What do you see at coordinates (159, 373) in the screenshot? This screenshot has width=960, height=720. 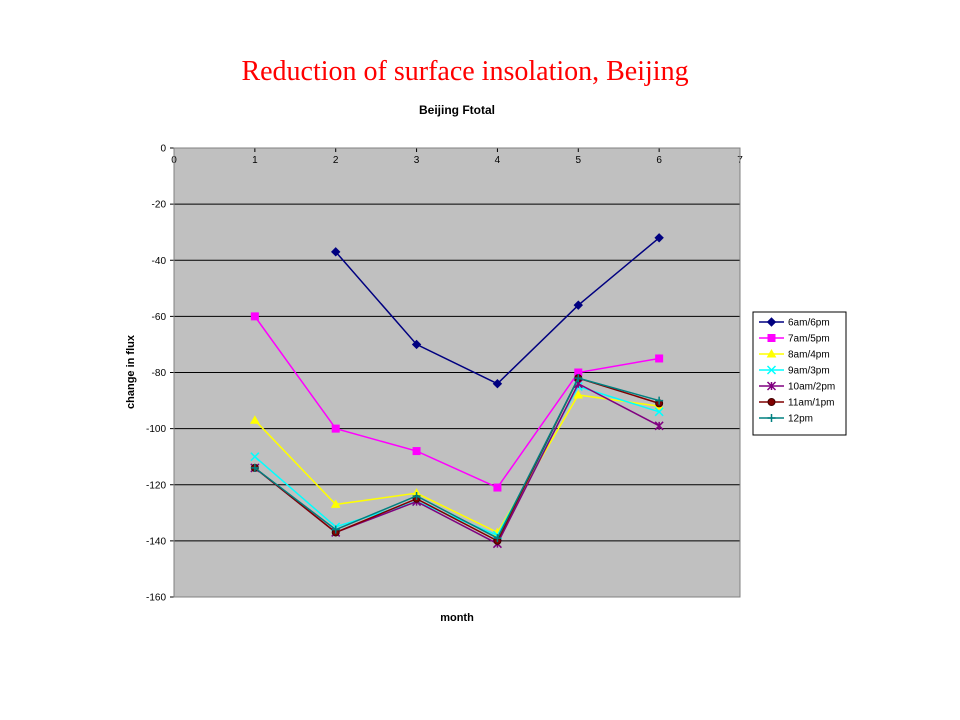 I see `y-tick-label: -80` at bounding box center [159, 373].